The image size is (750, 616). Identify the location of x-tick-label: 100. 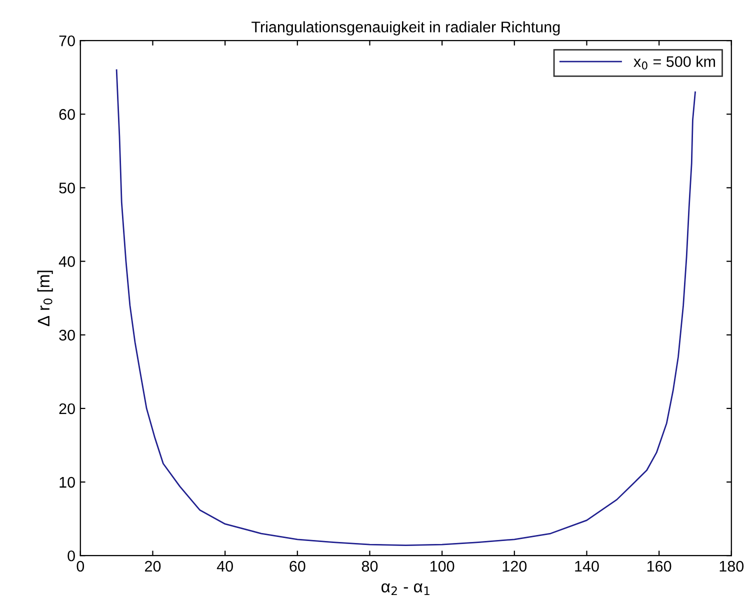
(442, 566).